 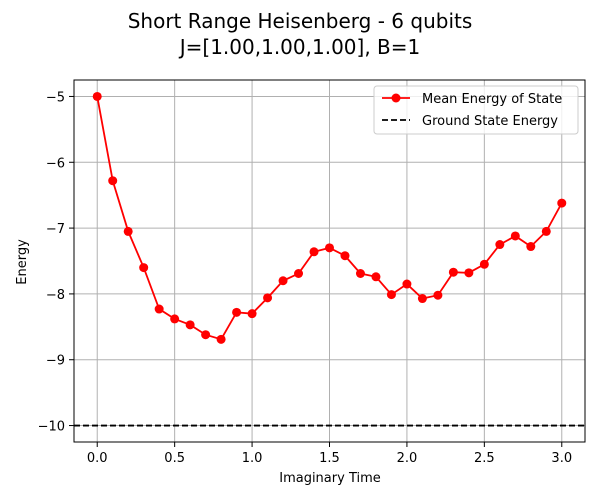 I want to click on x-tick-label: 1.5, so click(x=329, y=458).